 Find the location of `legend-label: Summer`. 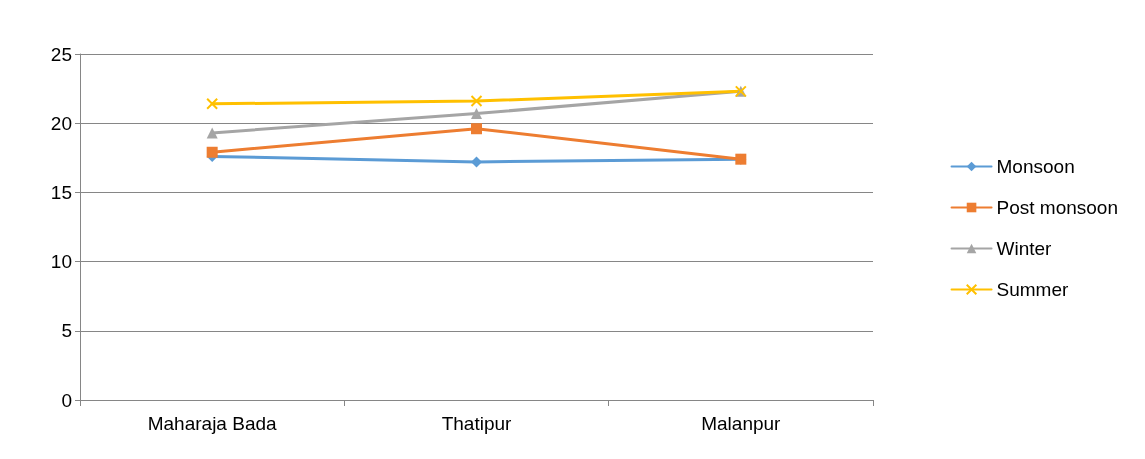

legend-label: Summer is located at coordinates (1032, 289).